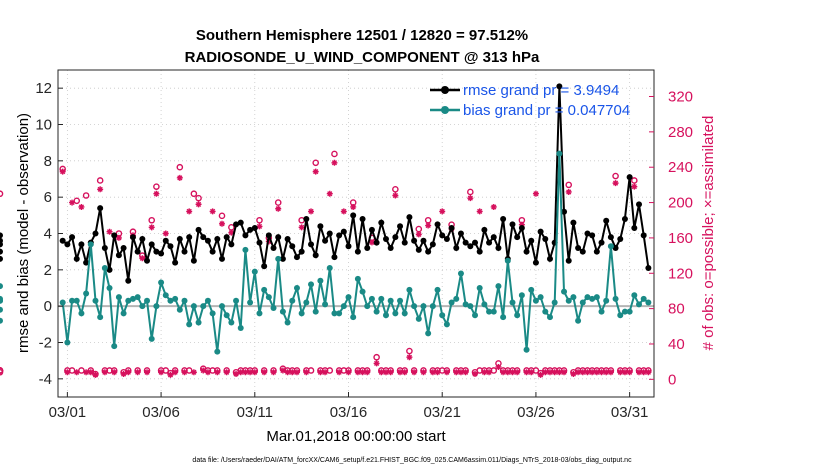  Describe the element at coordinates (680, 97) in the screenshot. I see `y2-tick-label: 320` at that location.